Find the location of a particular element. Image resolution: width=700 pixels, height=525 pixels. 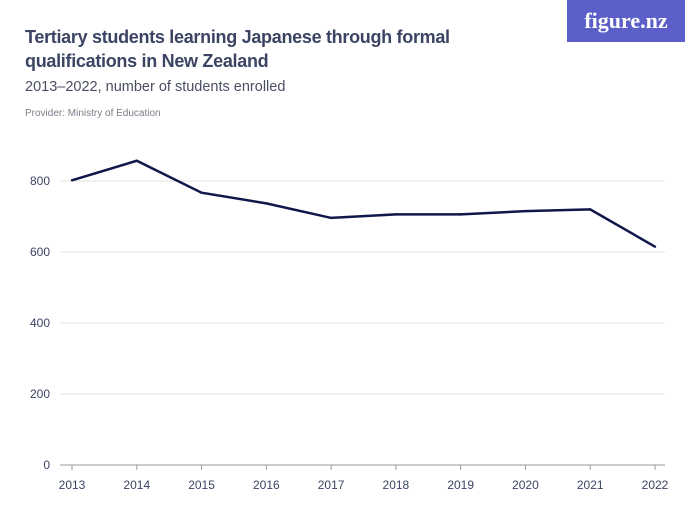

y-tick-label: 600 is located at coordinates (40, 252).